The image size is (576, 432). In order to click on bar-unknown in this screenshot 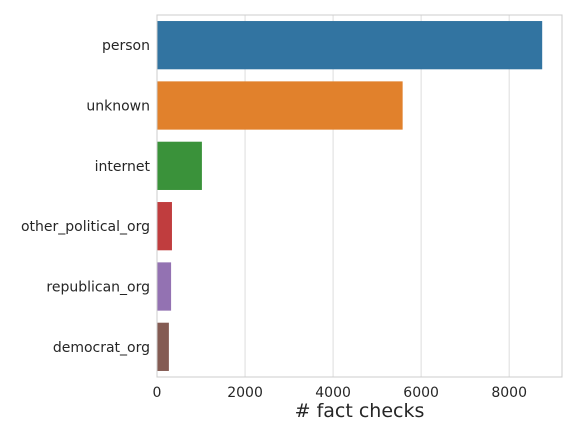, I will do `click(280, 105)`.